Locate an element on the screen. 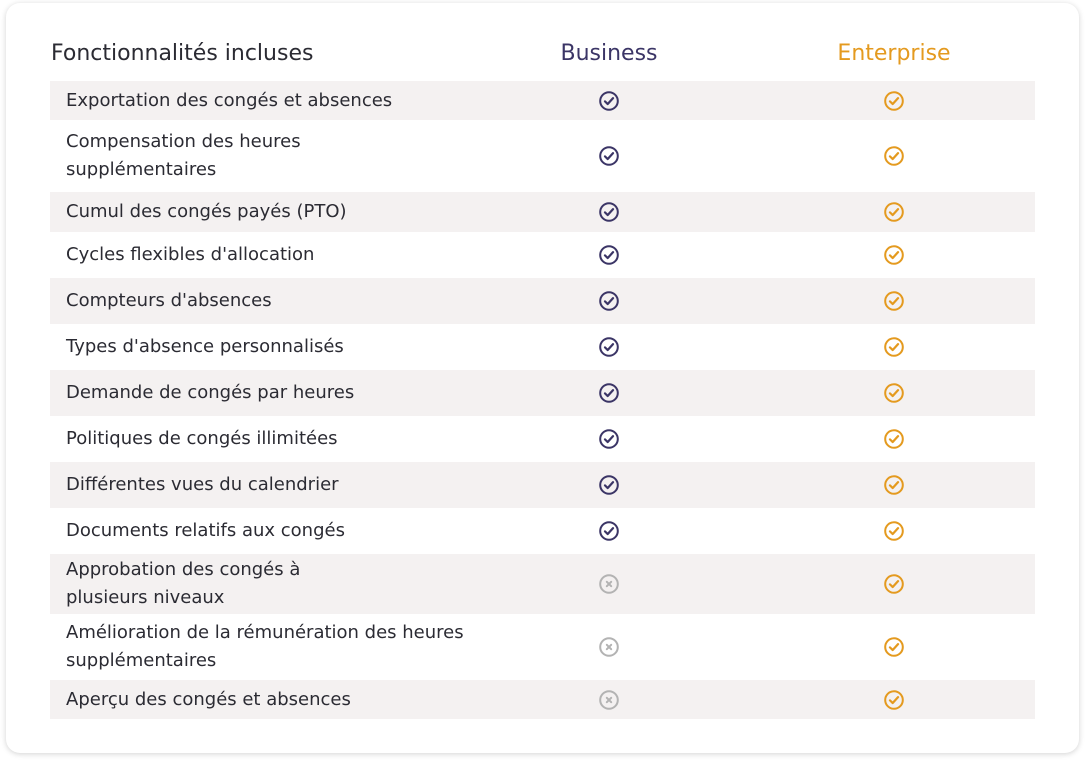 The height and width of the screenshot is (765, 1085). business-plan-header: Business is located at coordinates (609, 53).